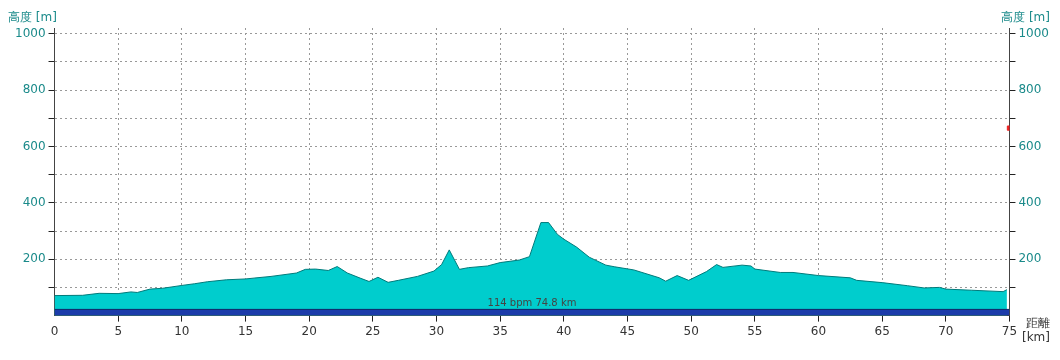 The image size is (1060, 360). I want to click on y2-axis-title: 高度 [m], so click(1025, 17).